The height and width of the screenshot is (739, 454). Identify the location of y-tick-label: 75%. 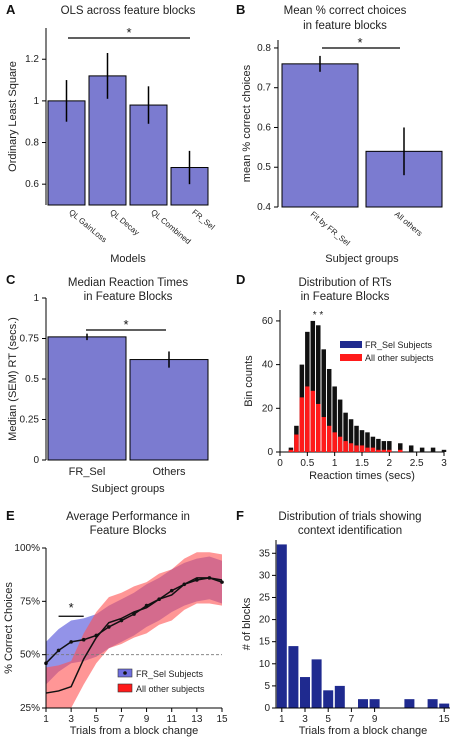
(30, 601).